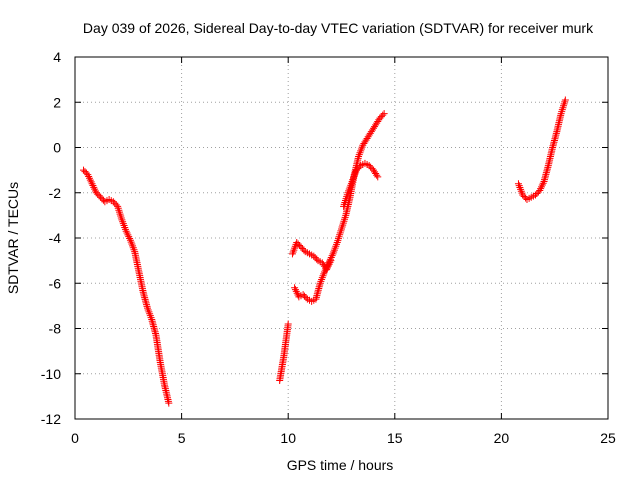 Image resolution: width=640 pixels, height=480 pixels. Describe the element at coordinates (51, 419) in the screenshot. I see `y-tick-label: -12` at that location.